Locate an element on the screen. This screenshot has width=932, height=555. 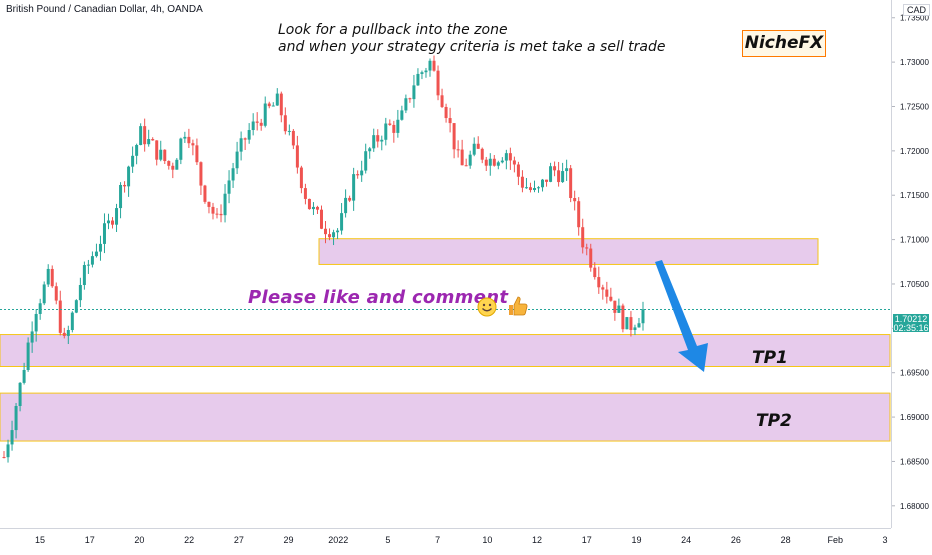
zone-tp1 is located at coordinates (445, 350).